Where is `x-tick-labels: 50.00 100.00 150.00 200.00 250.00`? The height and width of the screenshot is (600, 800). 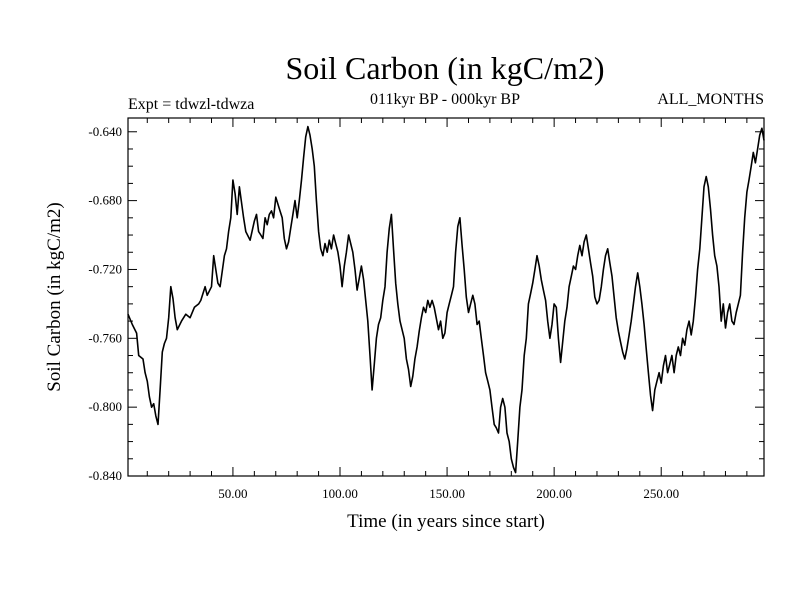 x-tick-labels: 50.00 100.00 150.00 200.00 250.00 is located at coordinates (448, 493).